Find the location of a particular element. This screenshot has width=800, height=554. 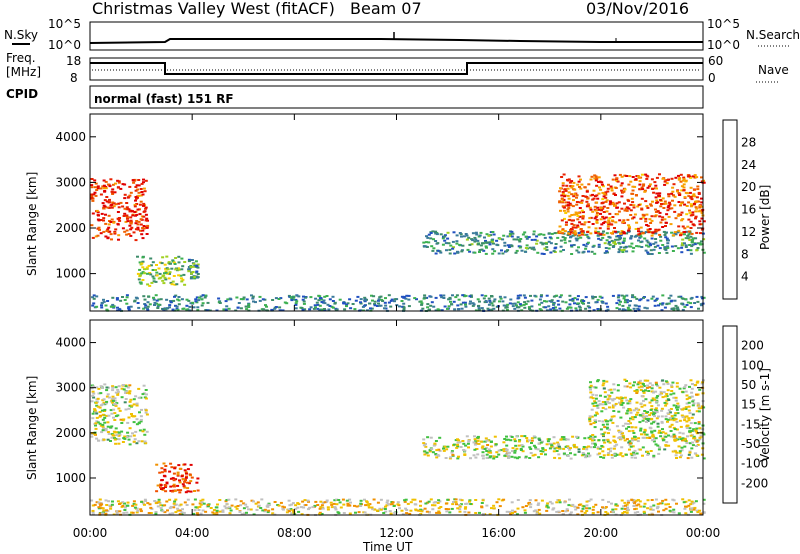

colorbar-tick-label: 24 is located at coordinates (748, 165).